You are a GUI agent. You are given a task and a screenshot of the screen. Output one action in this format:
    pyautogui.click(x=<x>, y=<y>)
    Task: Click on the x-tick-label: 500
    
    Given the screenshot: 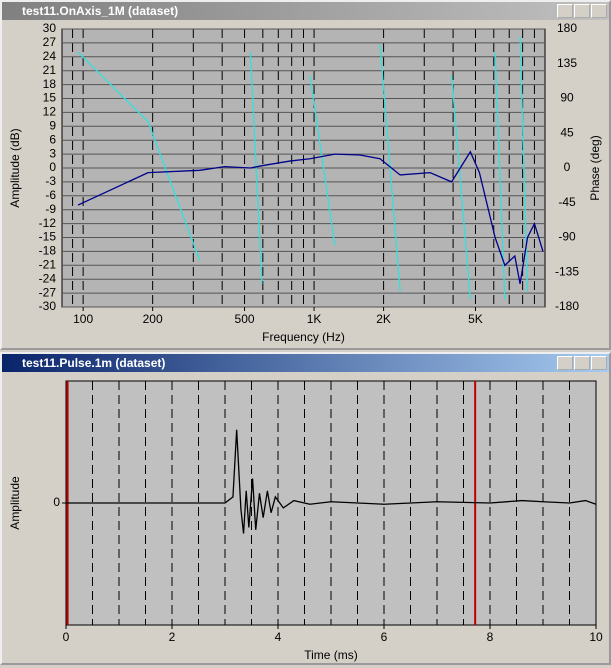 What is the action you would take?
    pyautogui.click(x=245, y=319)
    